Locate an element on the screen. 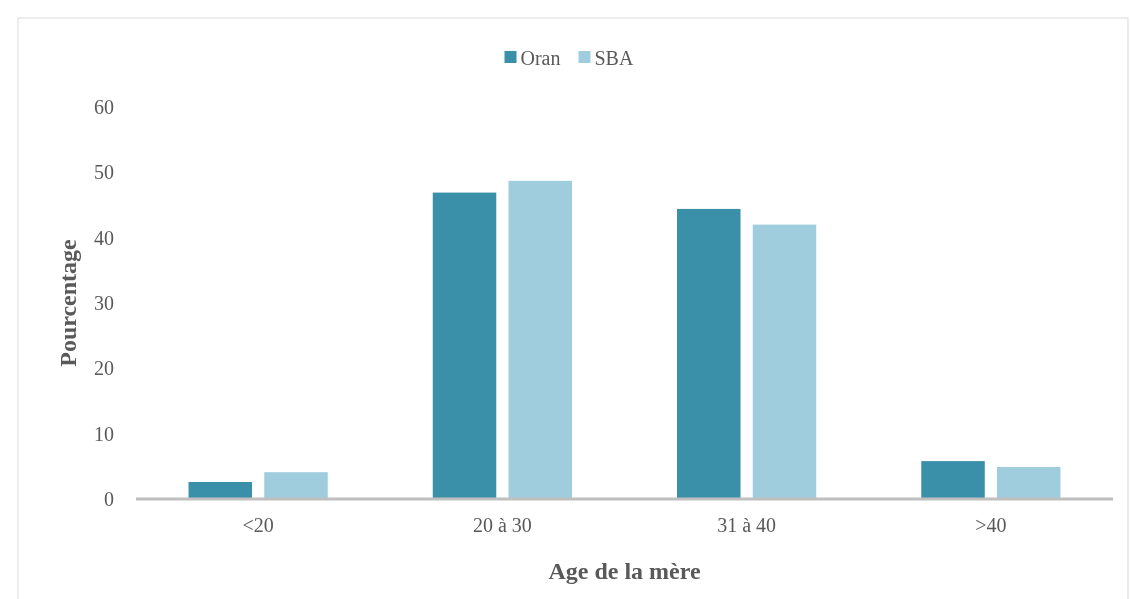  x-tick-label: 31 à 40 is located at coordinates (747, 525).